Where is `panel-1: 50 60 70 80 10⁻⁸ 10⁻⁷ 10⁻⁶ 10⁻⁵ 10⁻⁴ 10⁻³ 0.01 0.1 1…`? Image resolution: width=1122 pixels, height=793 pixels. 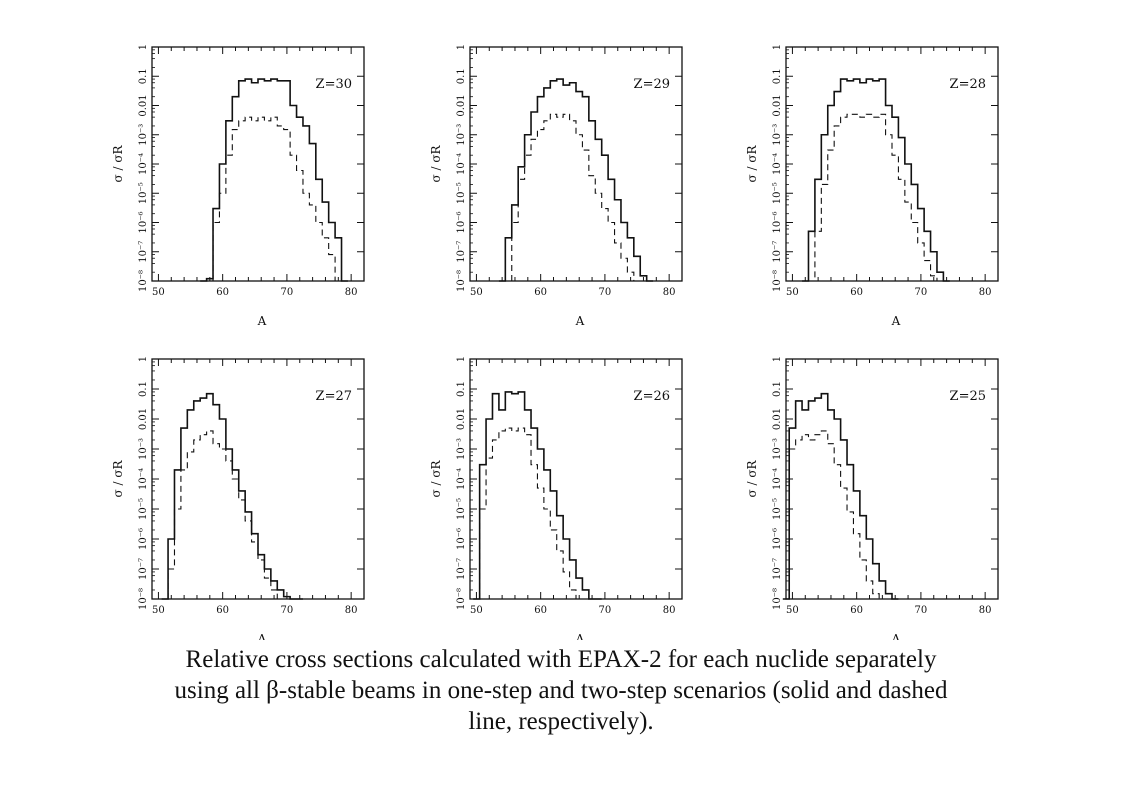 panel-1: 50 60 70 80 10⁻⁸ 10⁻⁷ 10⁻⁶ 10⁻⁵ 10⁻⁴ 10⁻³ 0.01 0.1 1… is located at coordinates (238, 186).